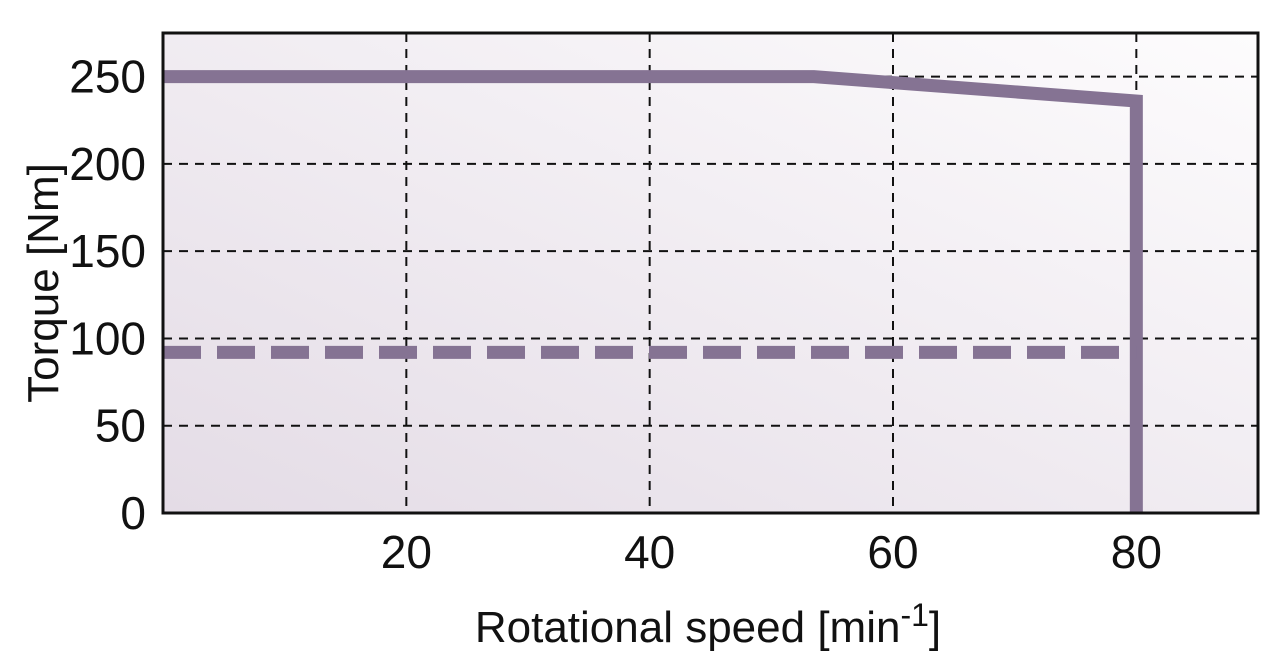  What do you see at coordinates (688, 627) in the screenshot?
I see `x-axis-title-main: Rotational speed [min` at bounding box center [688, 627].